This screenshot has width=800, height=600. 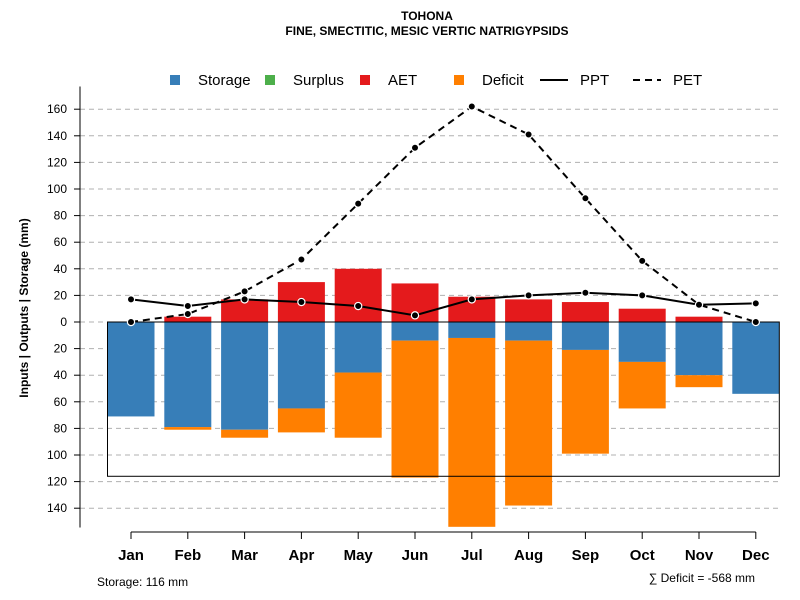 I want to click on storage-bar-jun, so click(x=415, y=331).